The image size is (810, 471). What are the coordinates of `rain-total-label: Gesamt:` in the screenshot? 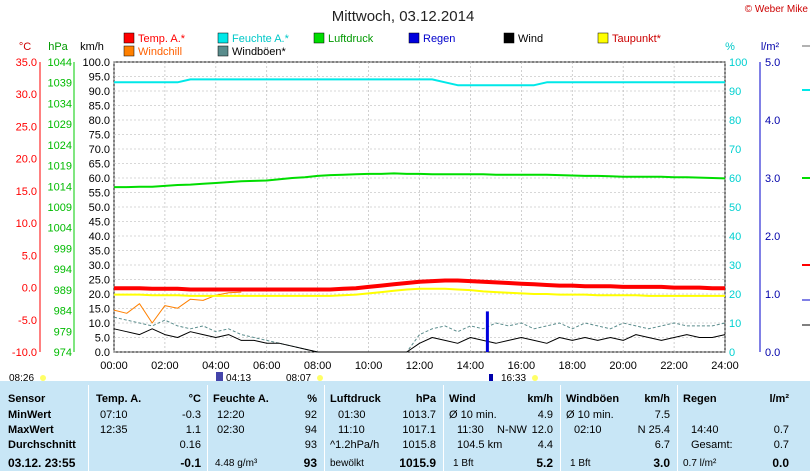 It's located at (712, 445).